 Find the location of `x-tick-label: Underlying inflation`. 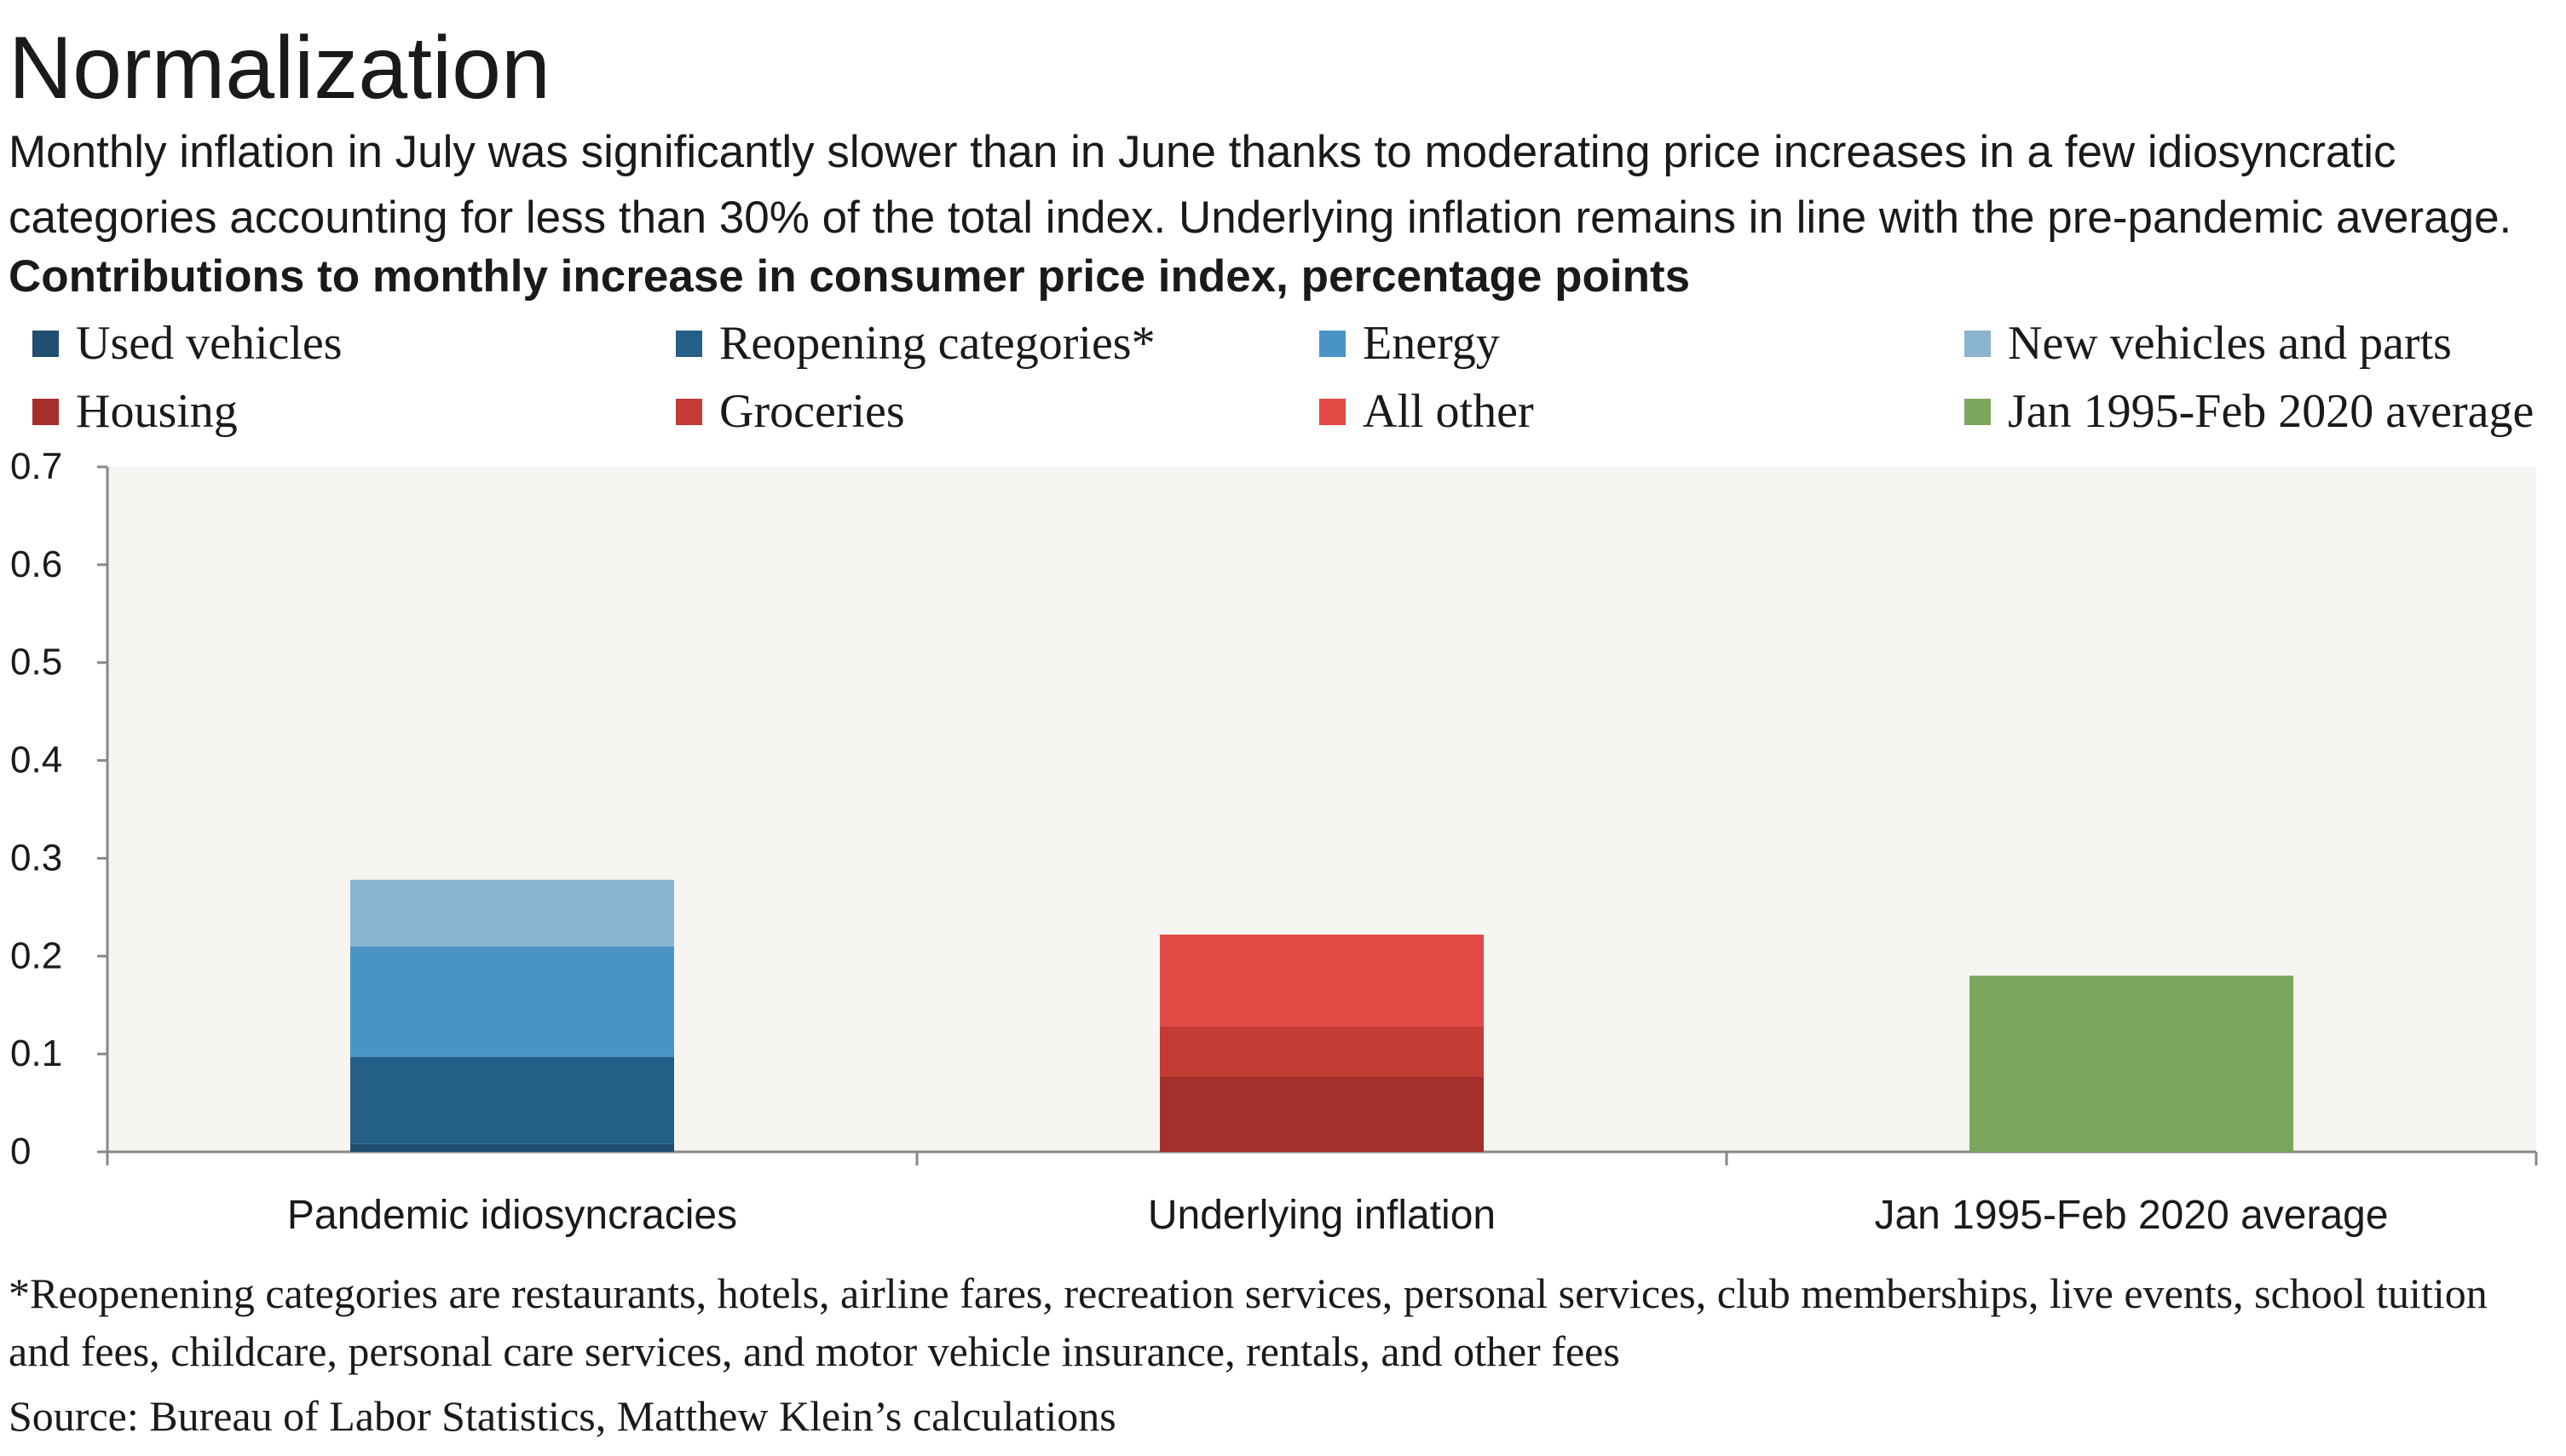

x-tick-label: Underlying inflation is located at coordinates (1322, 1216).